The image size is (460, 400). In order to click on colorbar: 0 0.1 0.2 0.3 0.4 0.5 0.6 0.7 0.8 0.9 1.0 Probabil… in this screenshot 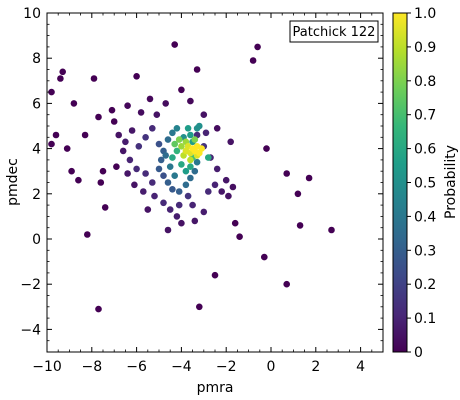, I will do `click(425, 183)`.